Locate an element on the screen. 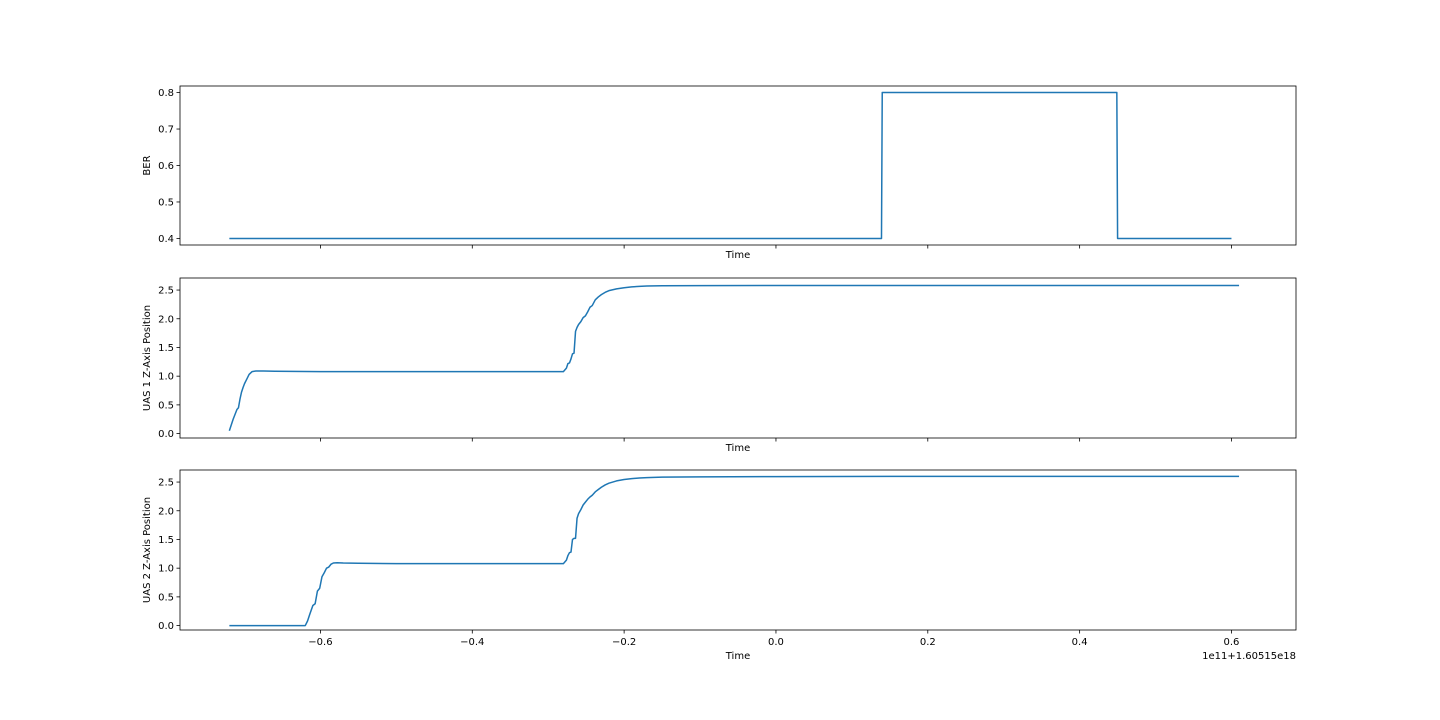  x-tick-label: 0.6 is located at coordinates (1232, 642).